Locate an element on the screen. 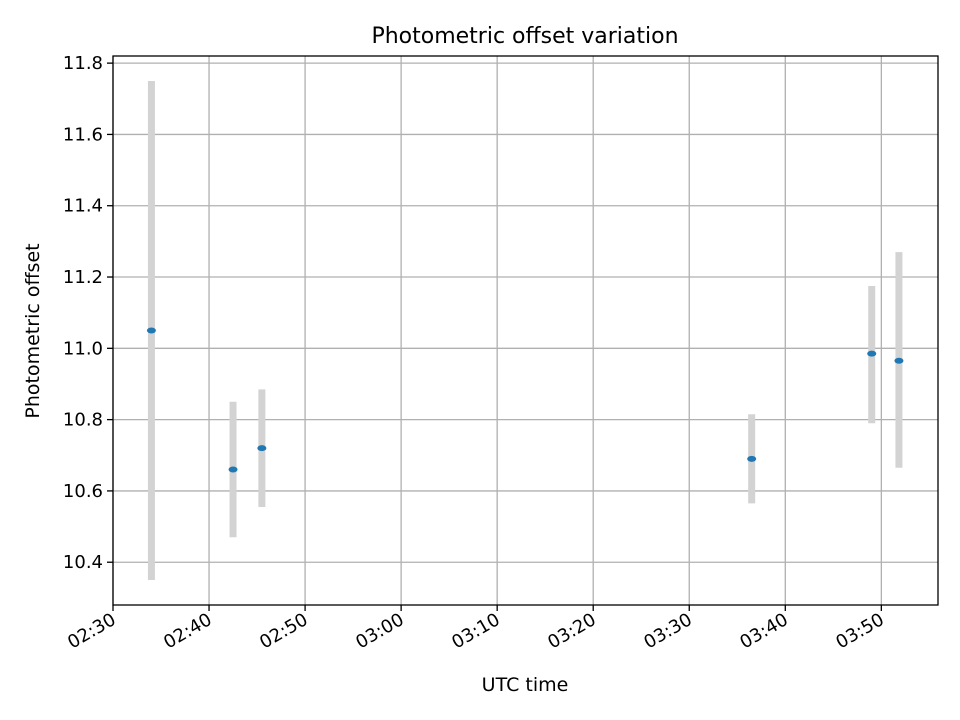  x-tick-label: 03:40 is located at coordinates (763, 631).